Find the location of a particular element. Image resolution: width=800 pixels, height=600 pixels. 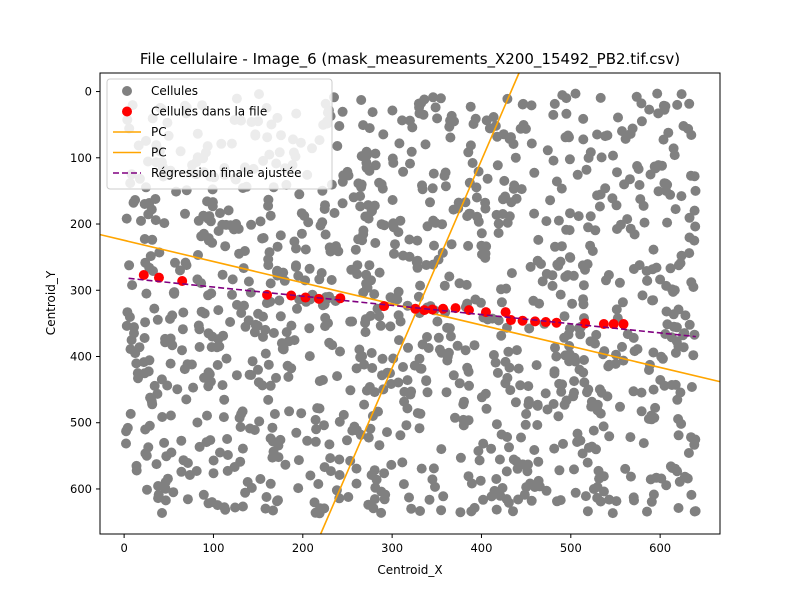

legend-marker is located at coordinates (127, 91).